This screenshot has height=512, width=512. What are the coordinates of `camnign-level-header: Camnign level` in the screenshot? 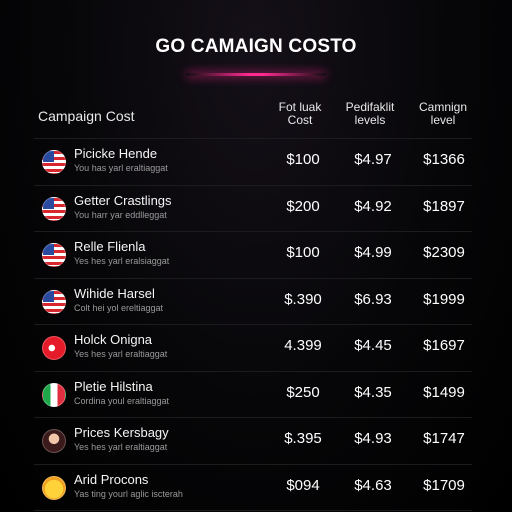 It's located at (443, 114).